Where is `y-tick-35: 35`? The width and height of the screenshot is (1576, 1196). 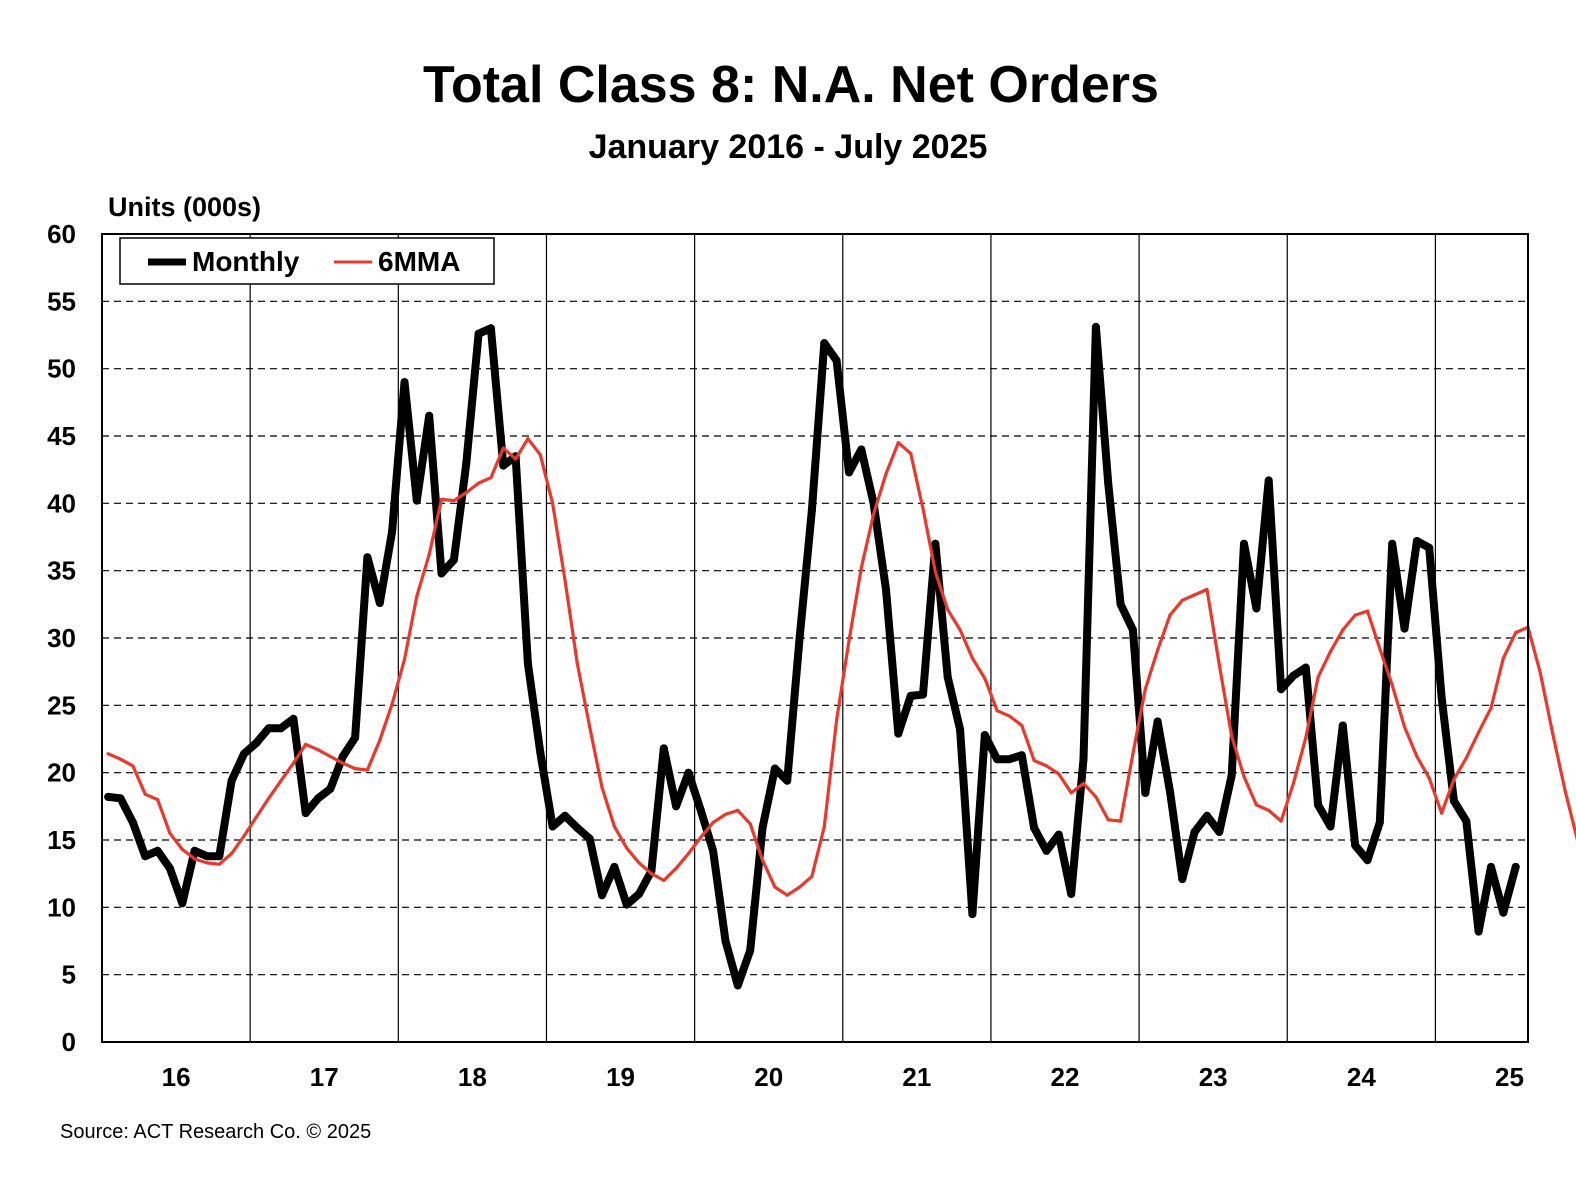
y-tick-35: 35 is located at coordinates (61, 571).